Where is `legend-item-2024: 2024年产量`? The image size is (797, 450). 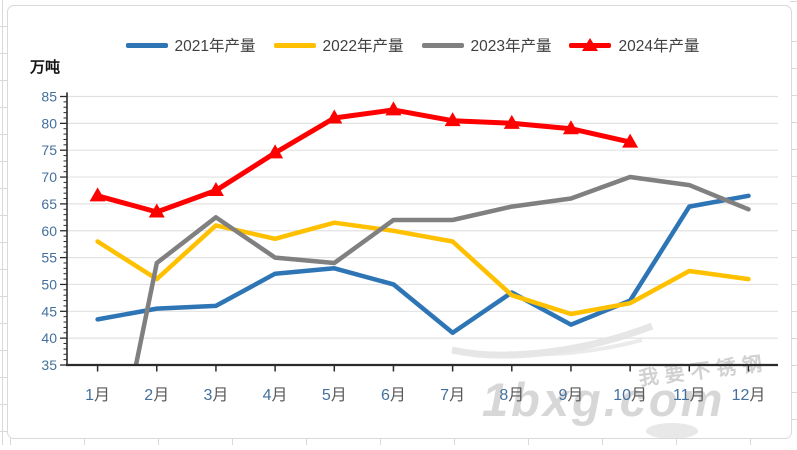 legend-item-2024: 2024年产量 is located at coordinates (634, 45).